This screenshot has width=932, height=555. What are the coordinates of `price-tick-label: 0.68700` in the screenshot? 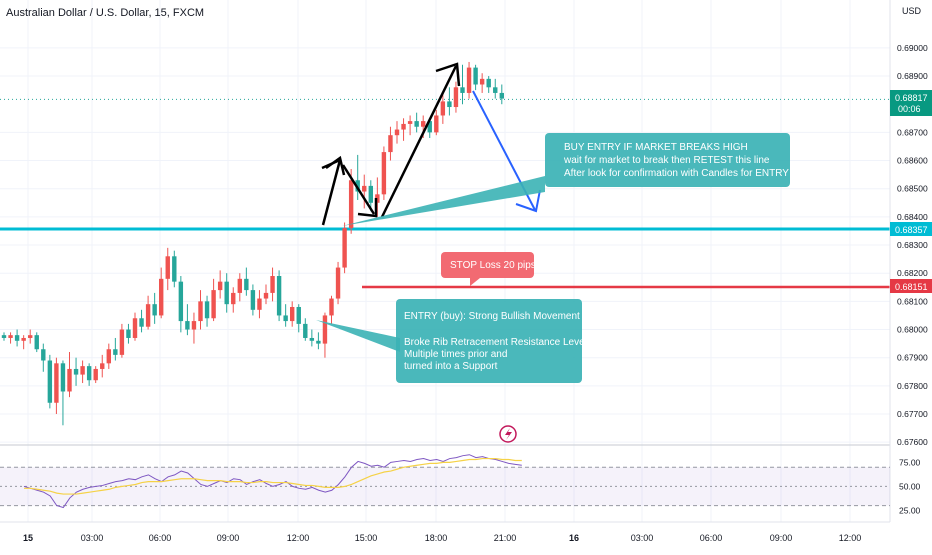 It's located at (912, 132).